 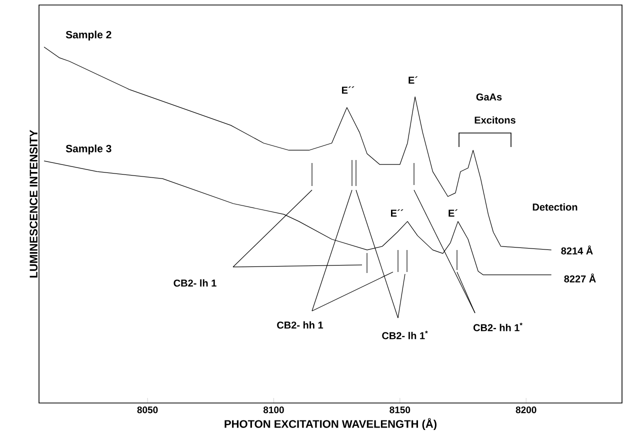 What do you see at coordinates (497, 327) in the screenshot?
I see `annotation: CB2- hh 1$^{*}$` at bounding box center [497, 327].